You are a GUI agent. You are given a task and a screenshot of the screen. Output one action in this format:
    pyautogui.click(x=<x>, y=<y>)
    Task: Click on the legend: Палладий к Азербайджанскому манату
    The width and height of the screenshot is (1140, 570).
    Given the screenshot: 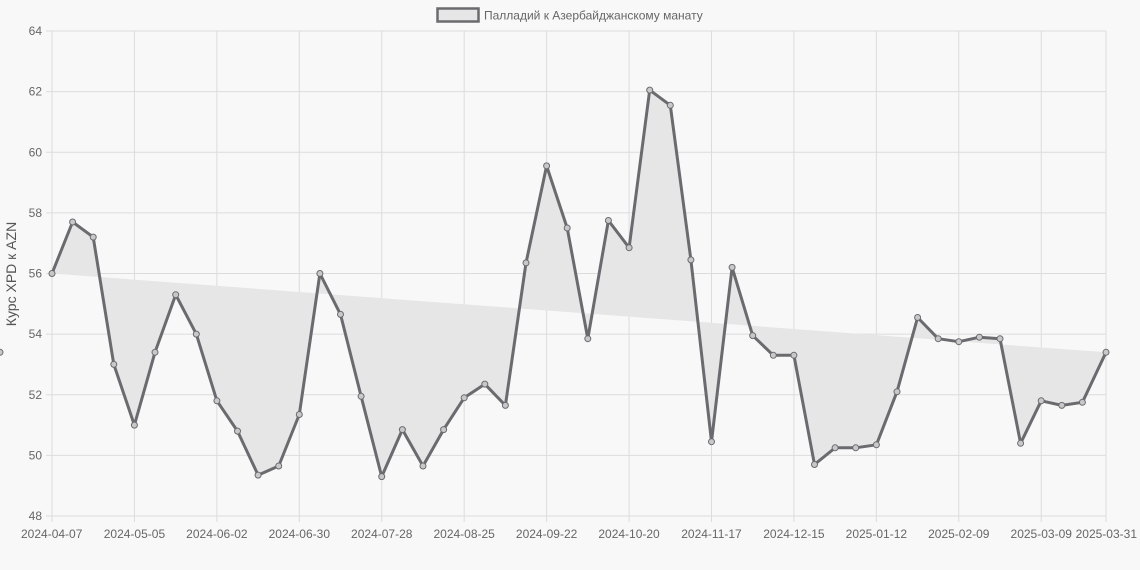 What is the action you would take?
    pyautogui.click(x=569, y=15)
    